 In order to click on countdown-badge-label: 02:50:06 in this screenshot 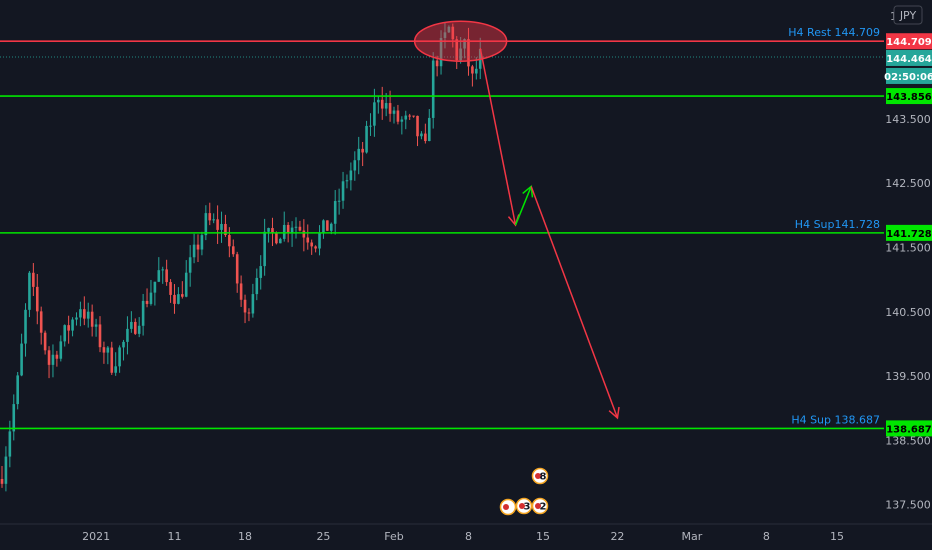, I will do `click(908, 77)`.